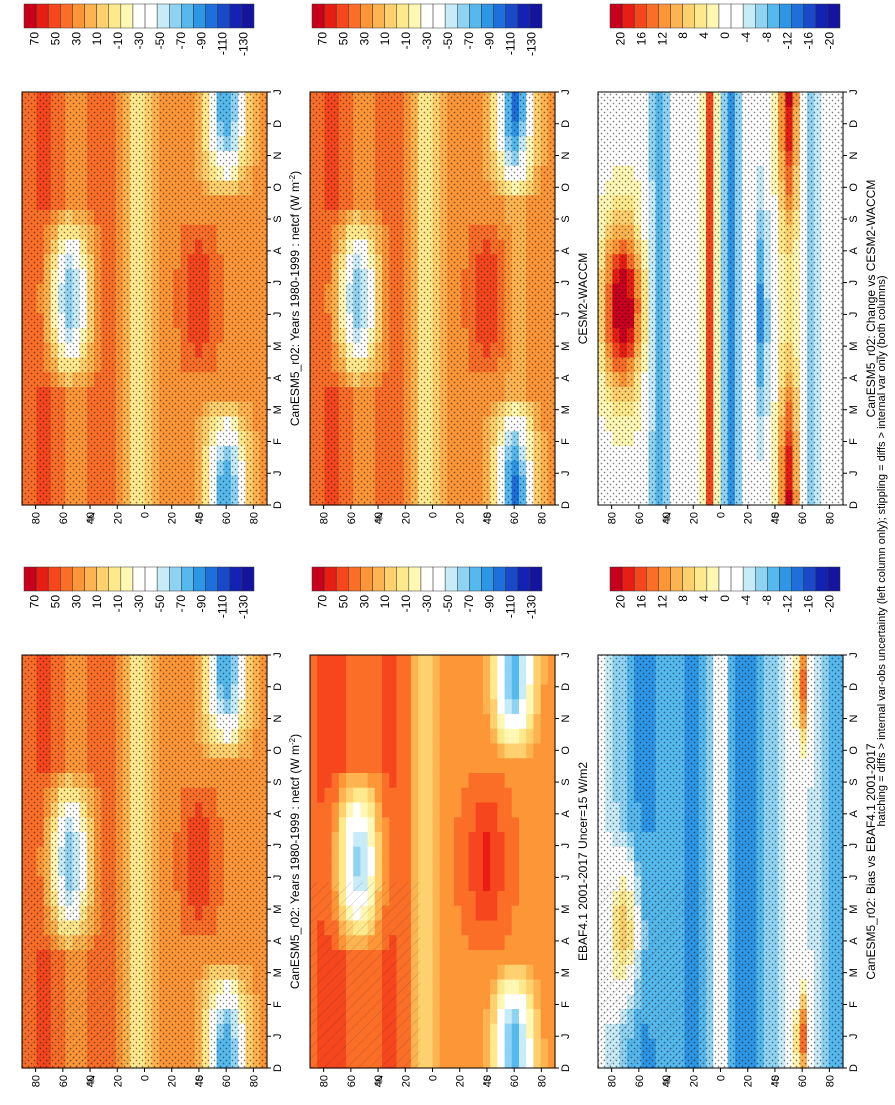 This screenshot has width=895, height=1105. What do you see at coordinates (278, 781) in the screenshot?
I see `month-tick-label: S` at bounding box center [278, 781].